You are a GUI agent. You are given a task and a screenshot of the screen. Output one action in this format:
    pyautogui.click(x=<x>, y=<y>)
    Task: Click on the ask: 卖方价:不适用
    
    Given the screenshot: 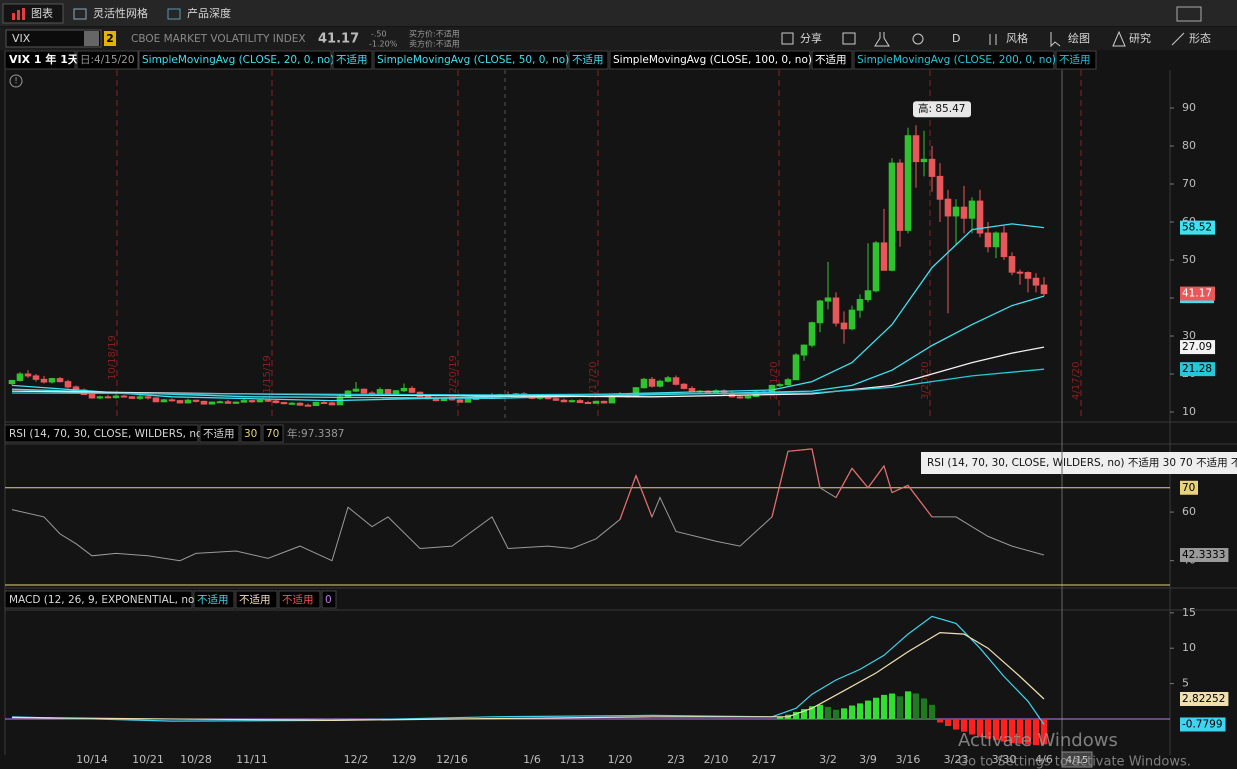 What is the action you would take?
    pyautogui.click(x=434, y=44)
    